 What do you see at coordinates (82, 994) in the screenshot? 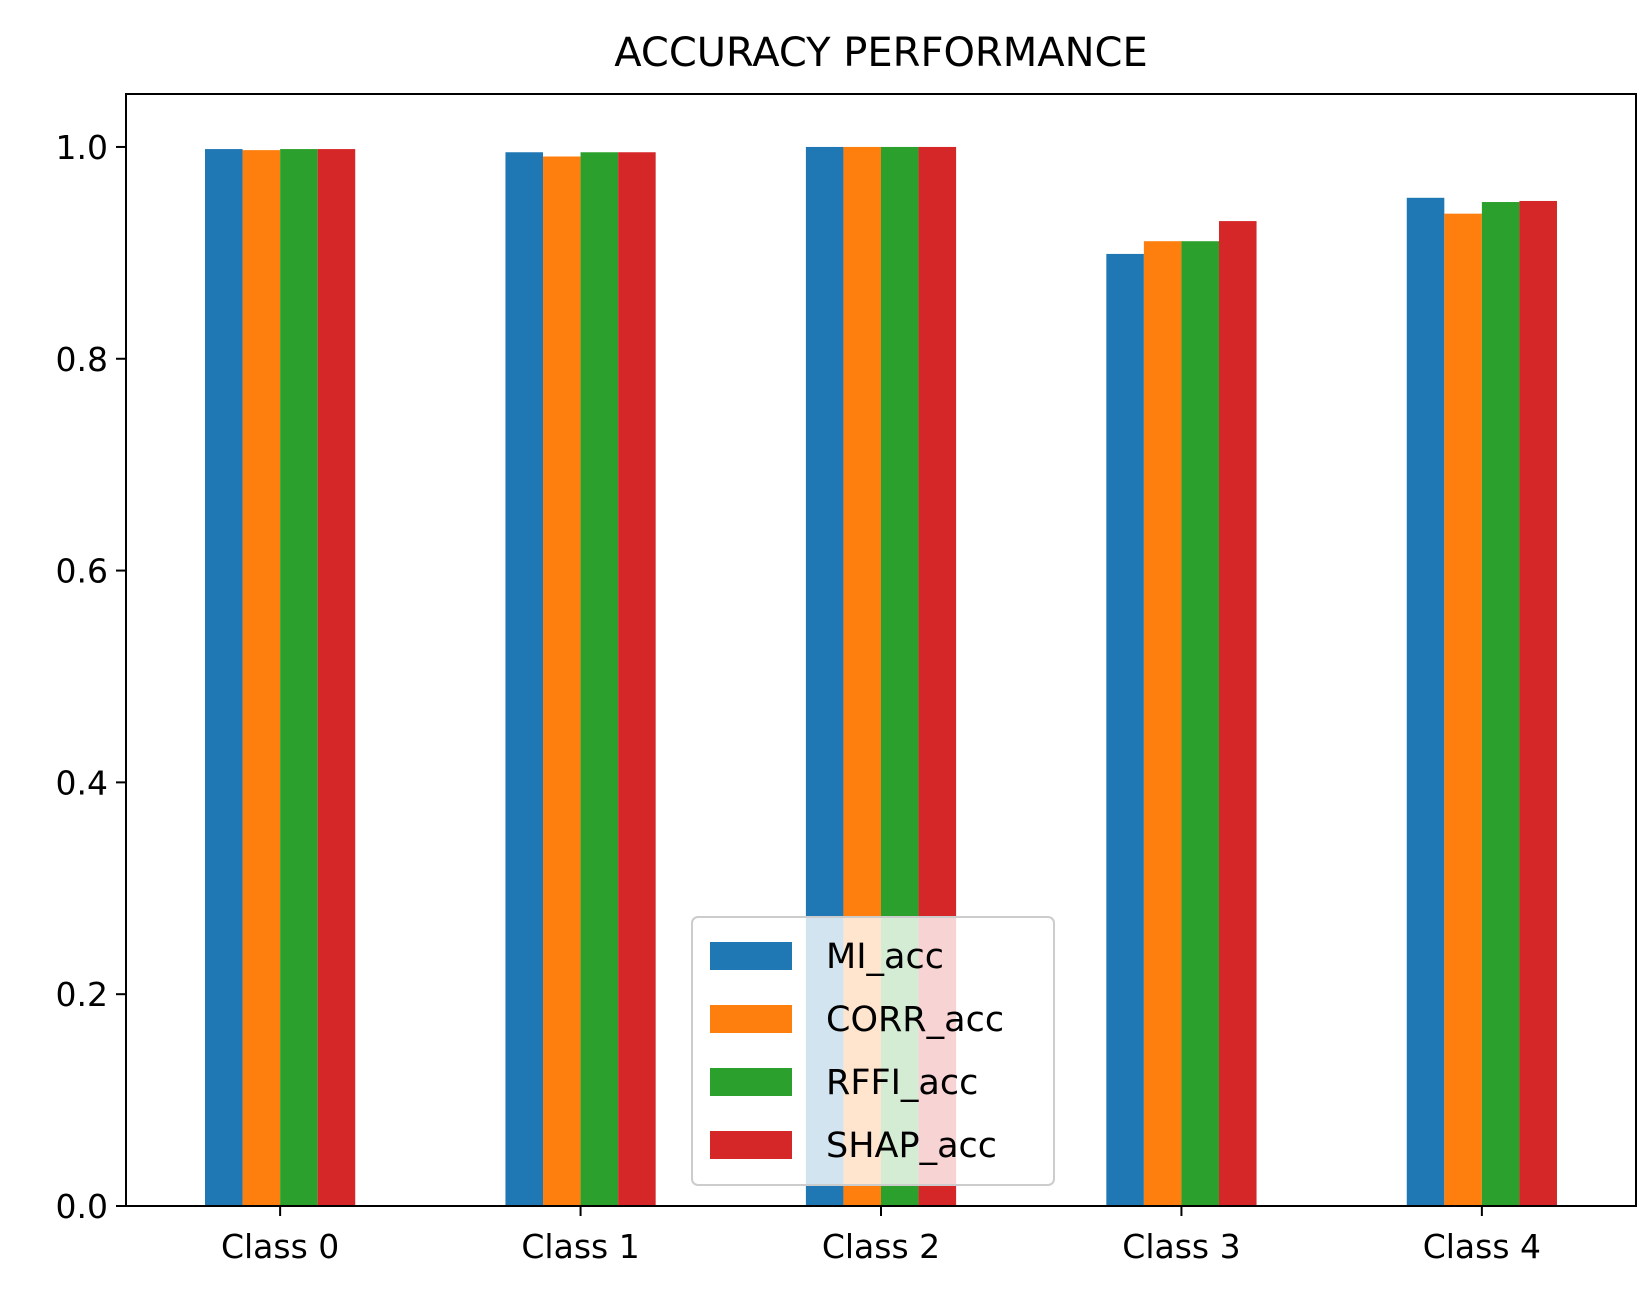
I see `y-tick-label: 0.2` at bounding box center [82, 994].